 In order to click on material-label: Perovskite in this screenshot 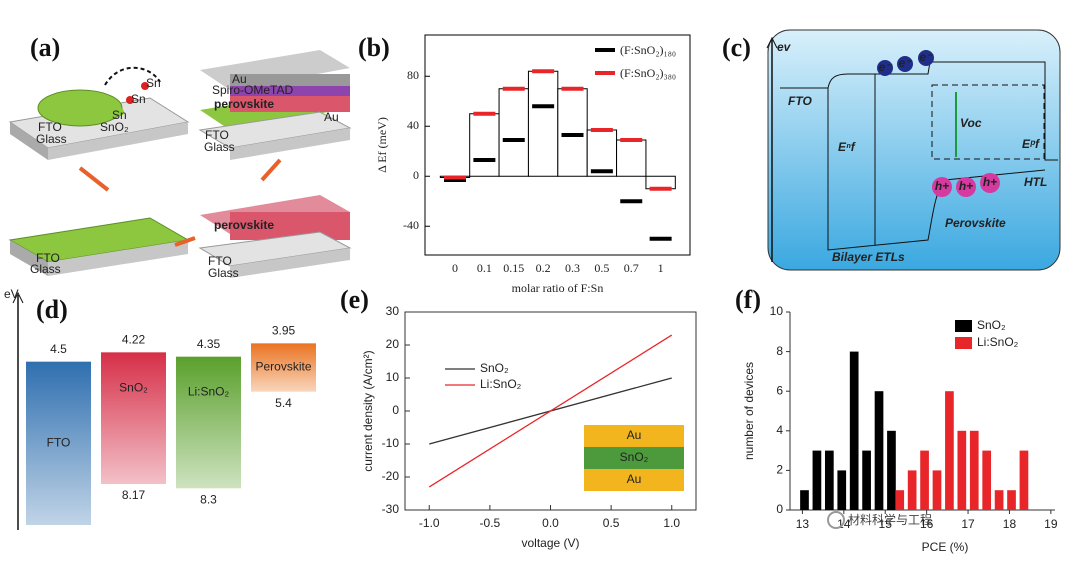, I will do `click(283, 367)`.